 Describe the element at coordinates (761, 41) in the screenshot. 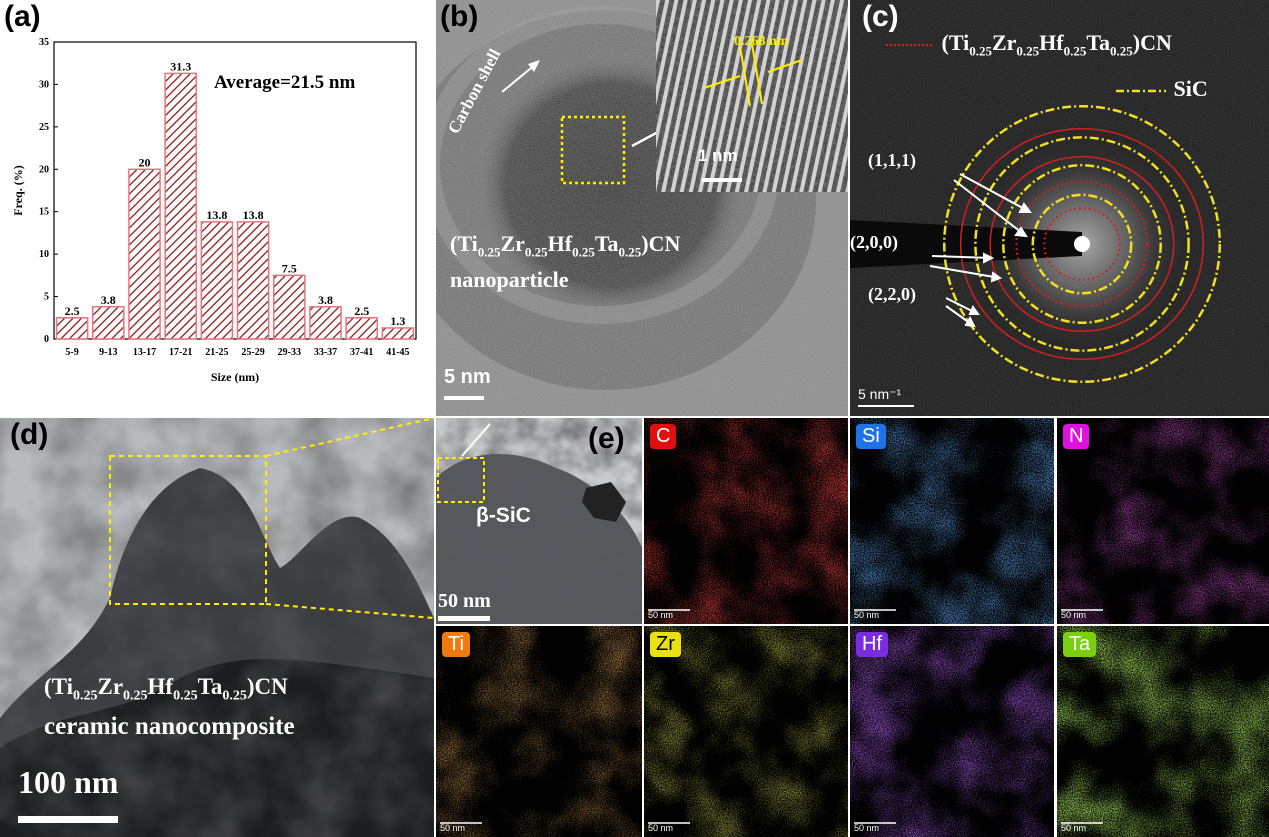

I see `lattice-spacing: 0.268 nm` at that location.